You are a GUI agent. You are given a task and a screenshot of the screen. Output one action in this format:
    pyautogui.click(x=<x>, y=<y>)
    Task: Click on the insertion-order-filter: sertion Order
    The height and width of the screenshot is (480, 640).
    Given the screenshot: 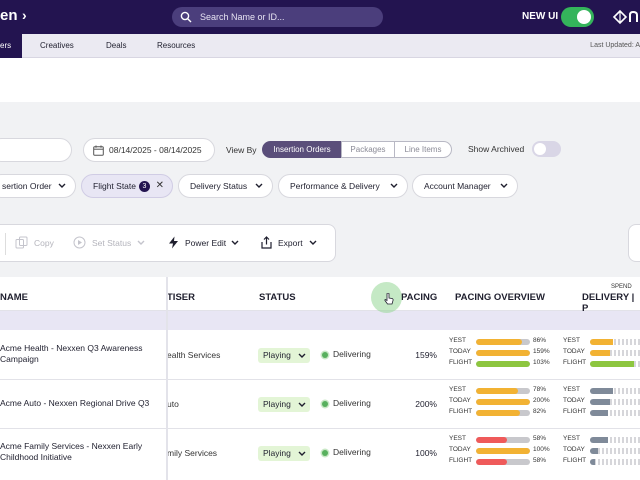 What is the action you would take?
    pyautogui.click(x=38, y=186)
    